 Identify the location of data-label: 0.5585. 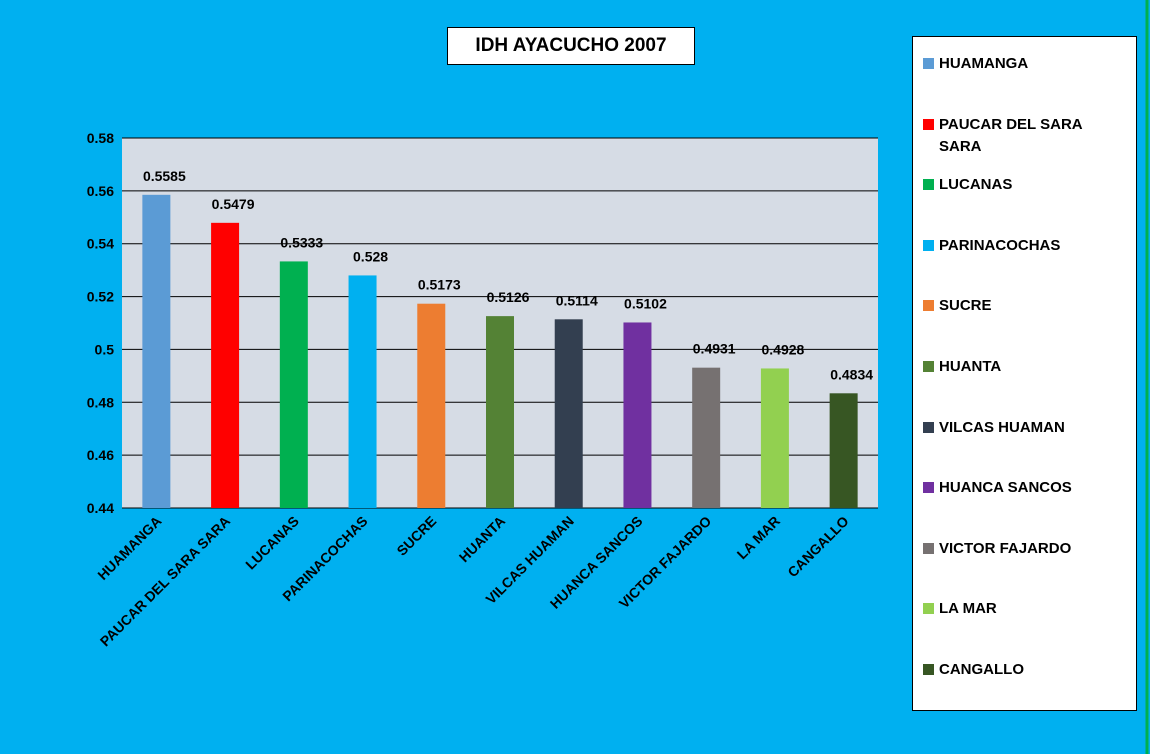
(164, 176).